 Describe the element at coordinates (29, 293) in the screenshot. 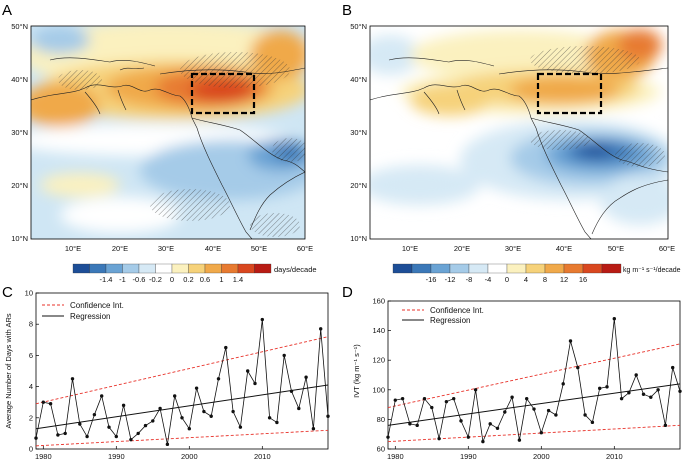

I see `y-tick-label: 10` at that location.